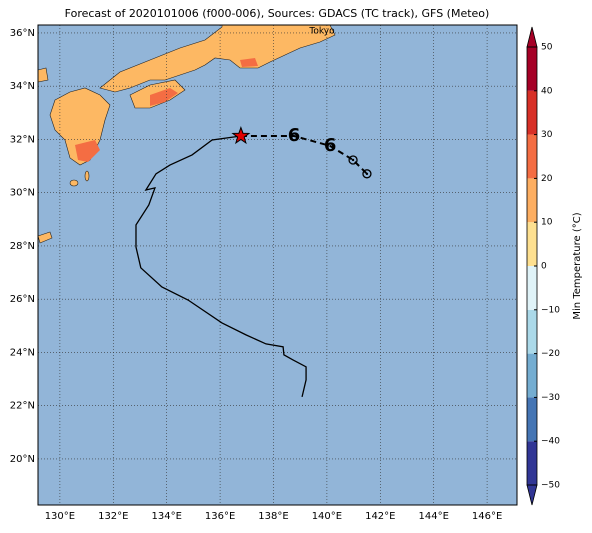 The image size is (592, 533). Describe the element at coordinates (550, 486) in the screenshot. I see `colorbar-tick-label: −50` at that location.